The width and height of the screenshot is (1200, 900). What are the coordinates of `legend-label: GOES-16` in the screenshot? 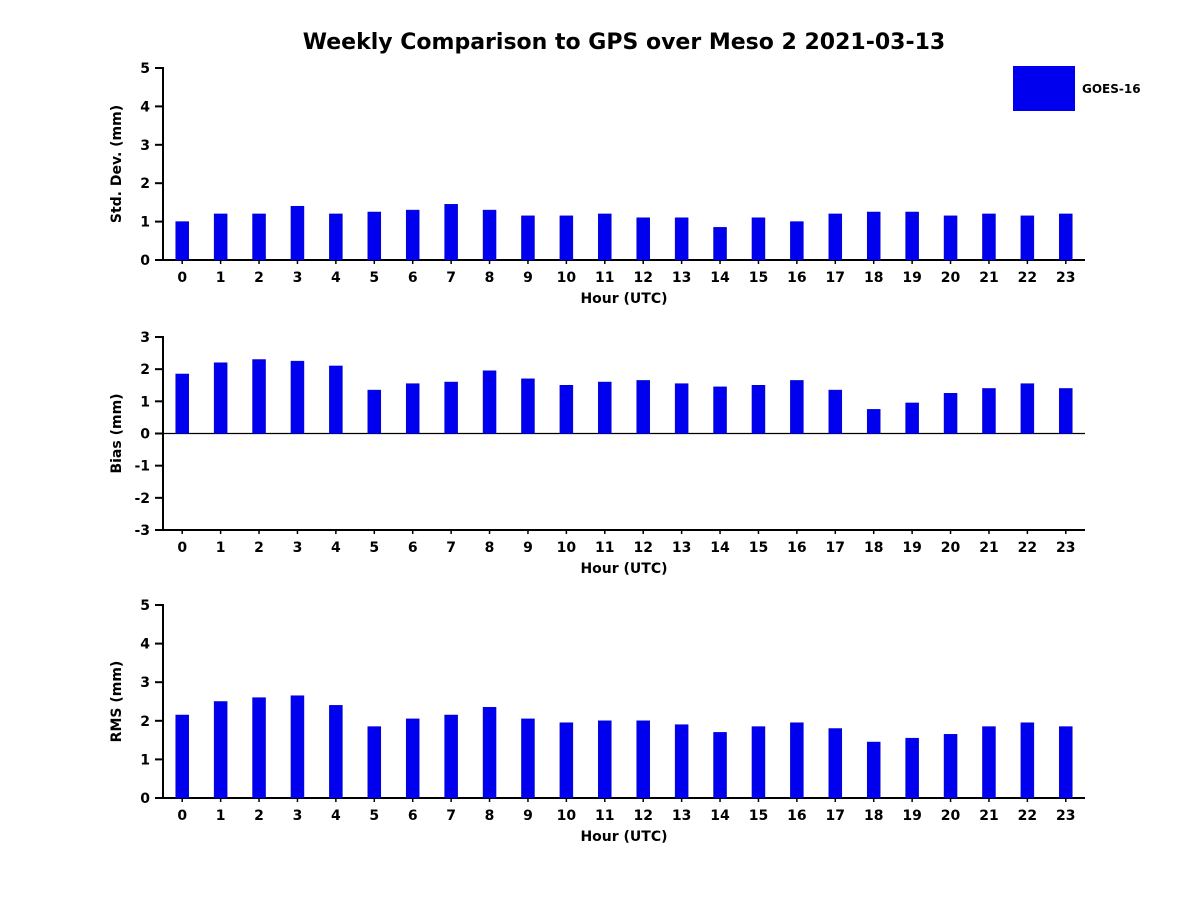 It's located at (1111, 88).